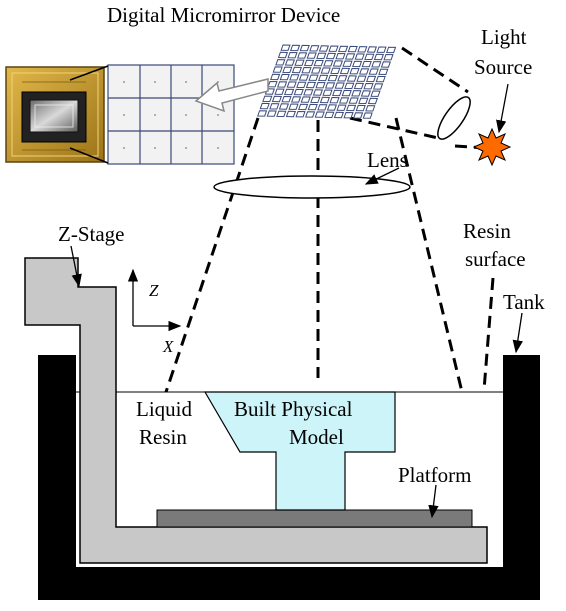 This screenshot has width=566, height=611. What do you see at coordinates (316, 437) in the screenshot?
I see `label-model-2: Model` at bounding box center [316, 437].